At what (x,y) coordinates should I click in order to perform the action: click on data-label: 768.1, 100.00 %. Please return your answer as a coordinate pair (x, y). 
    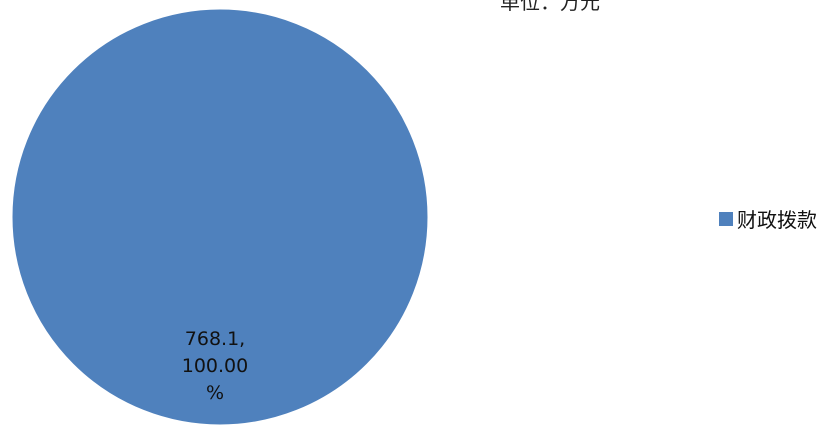
    Looking at the image, I should click on (215, 366).